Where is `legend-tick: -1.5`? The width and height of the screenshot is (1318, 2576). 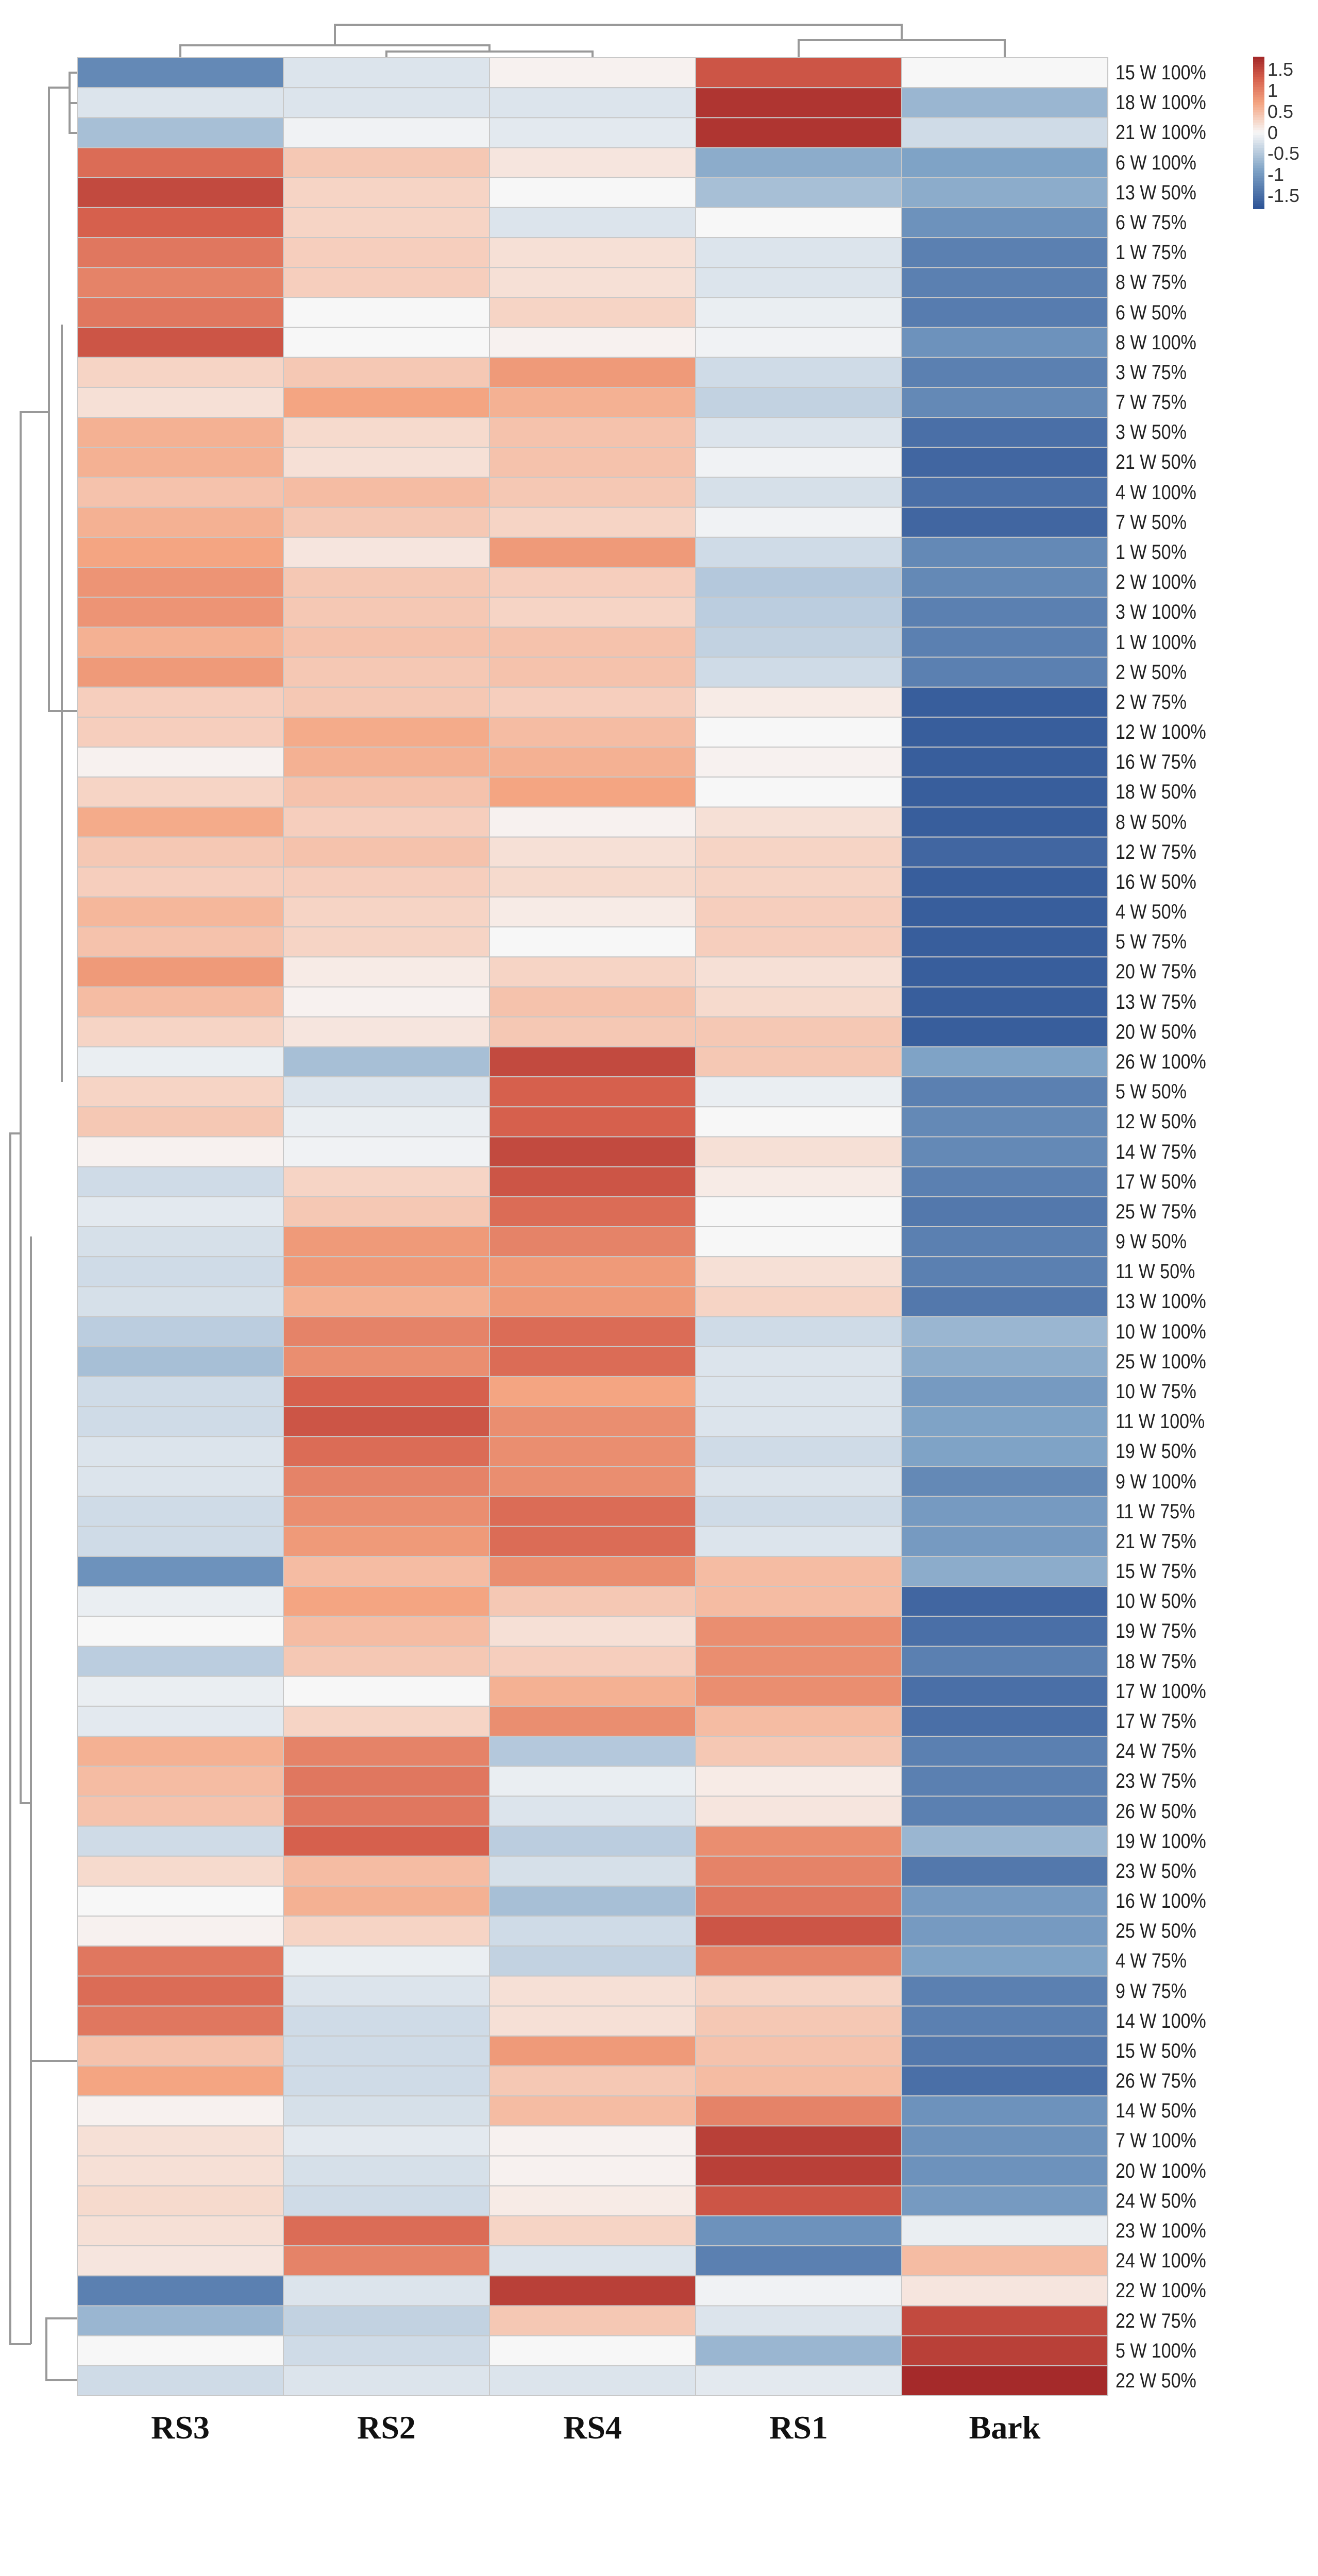 legend-tick: -1.5 is located at coordinates (1284, 196).